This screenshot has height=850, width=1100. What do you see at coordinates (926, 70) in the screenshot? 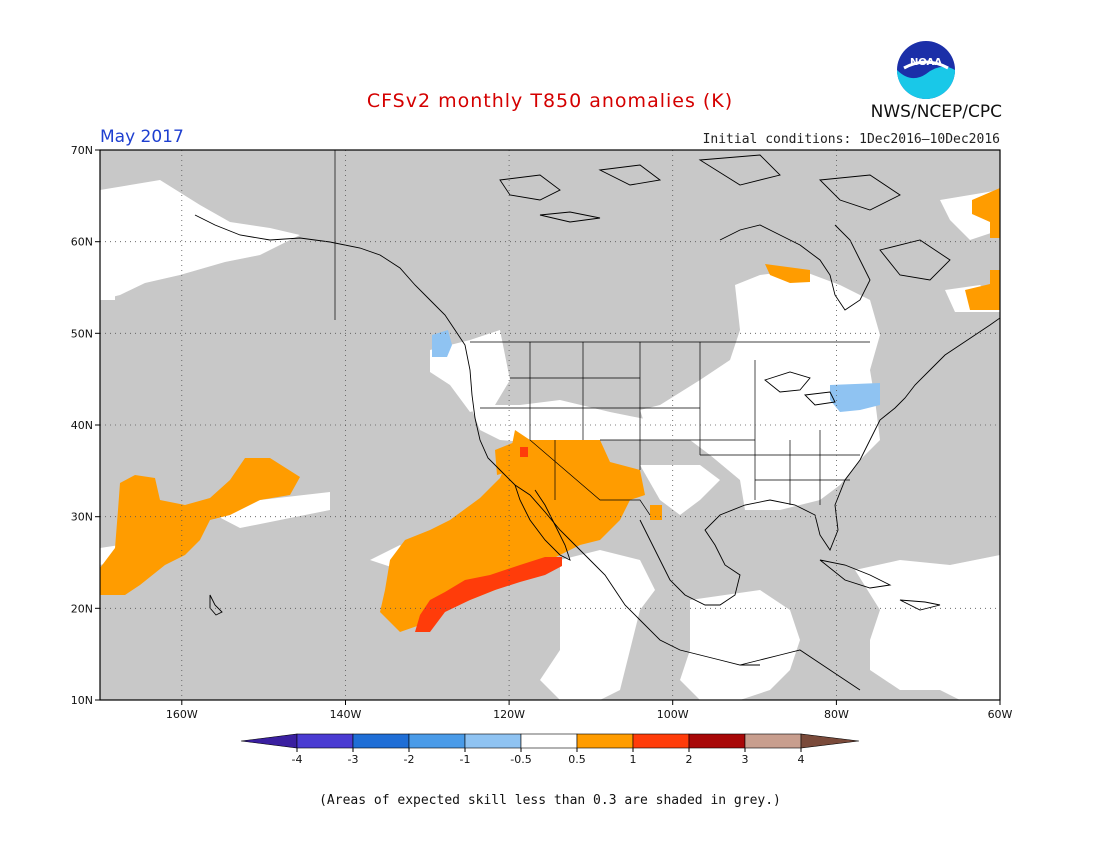
I see `noaa-logo: NOAA` at bounding box center [926, 70].